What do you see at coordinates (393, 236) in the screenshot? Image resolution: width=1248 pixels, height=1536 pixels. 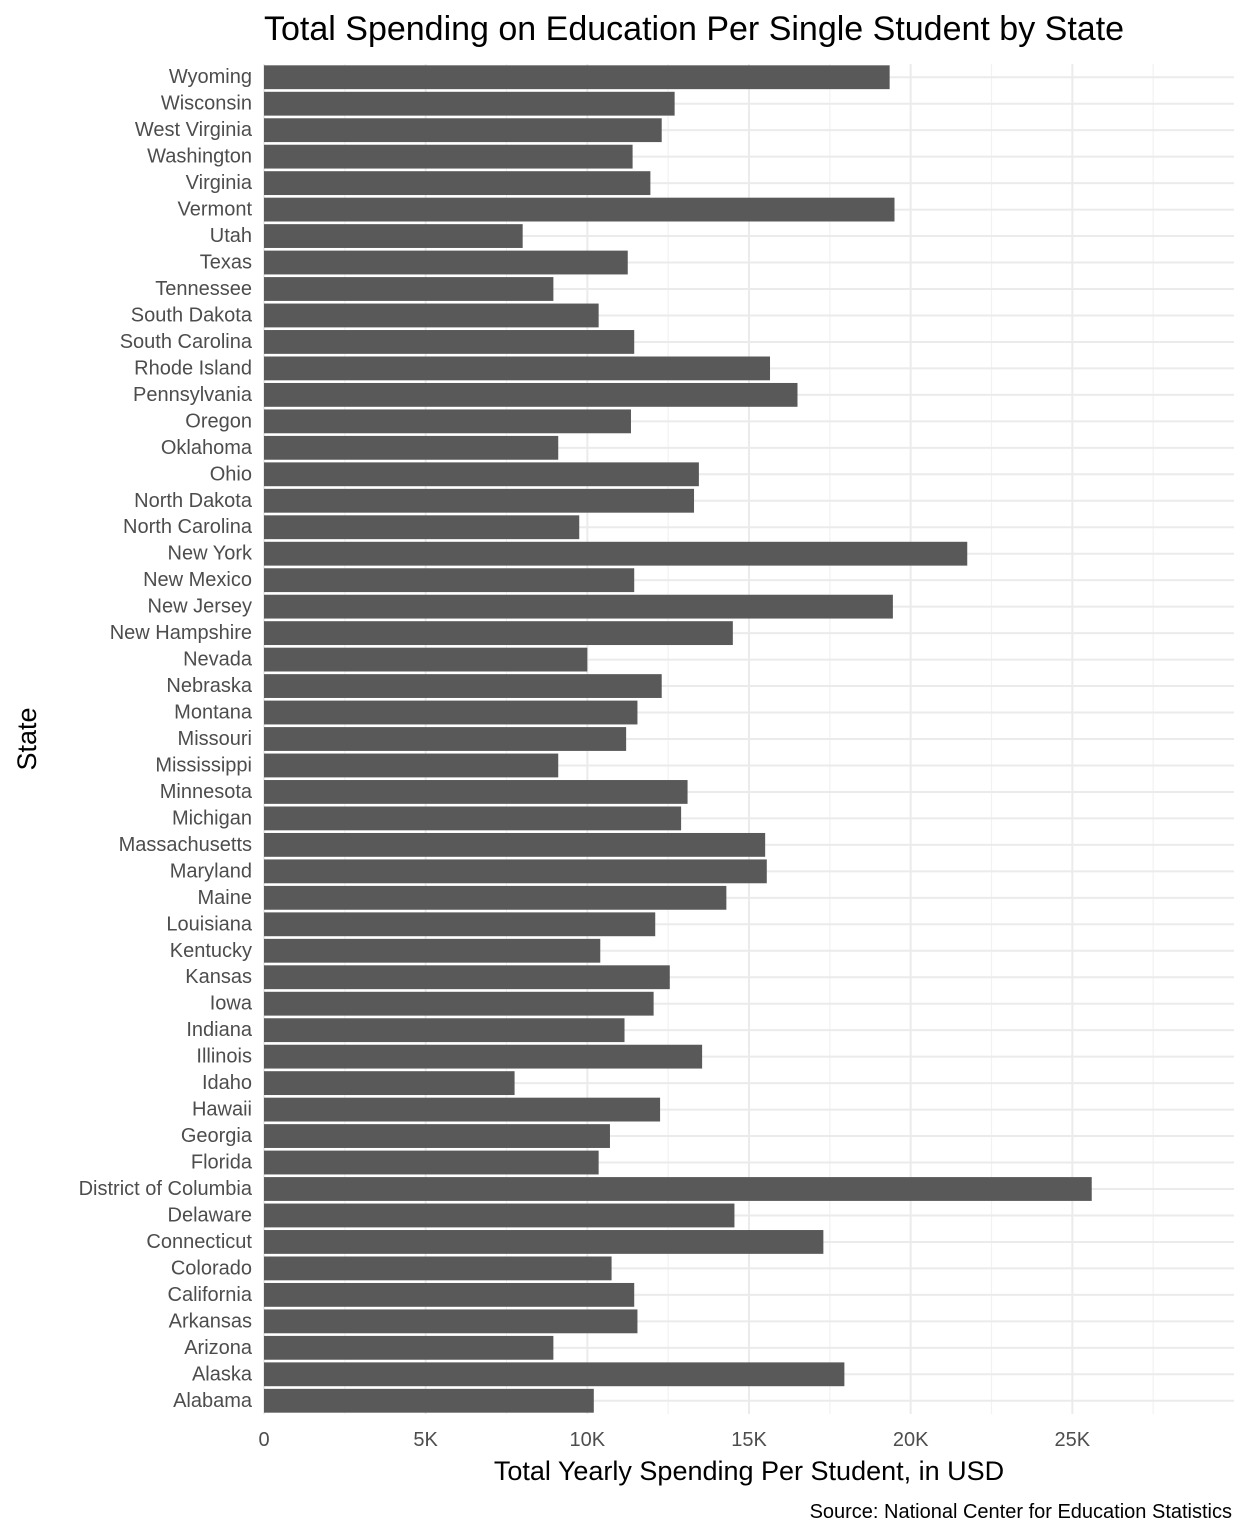 I see `bar-utah` at bounding box center [393, 236].